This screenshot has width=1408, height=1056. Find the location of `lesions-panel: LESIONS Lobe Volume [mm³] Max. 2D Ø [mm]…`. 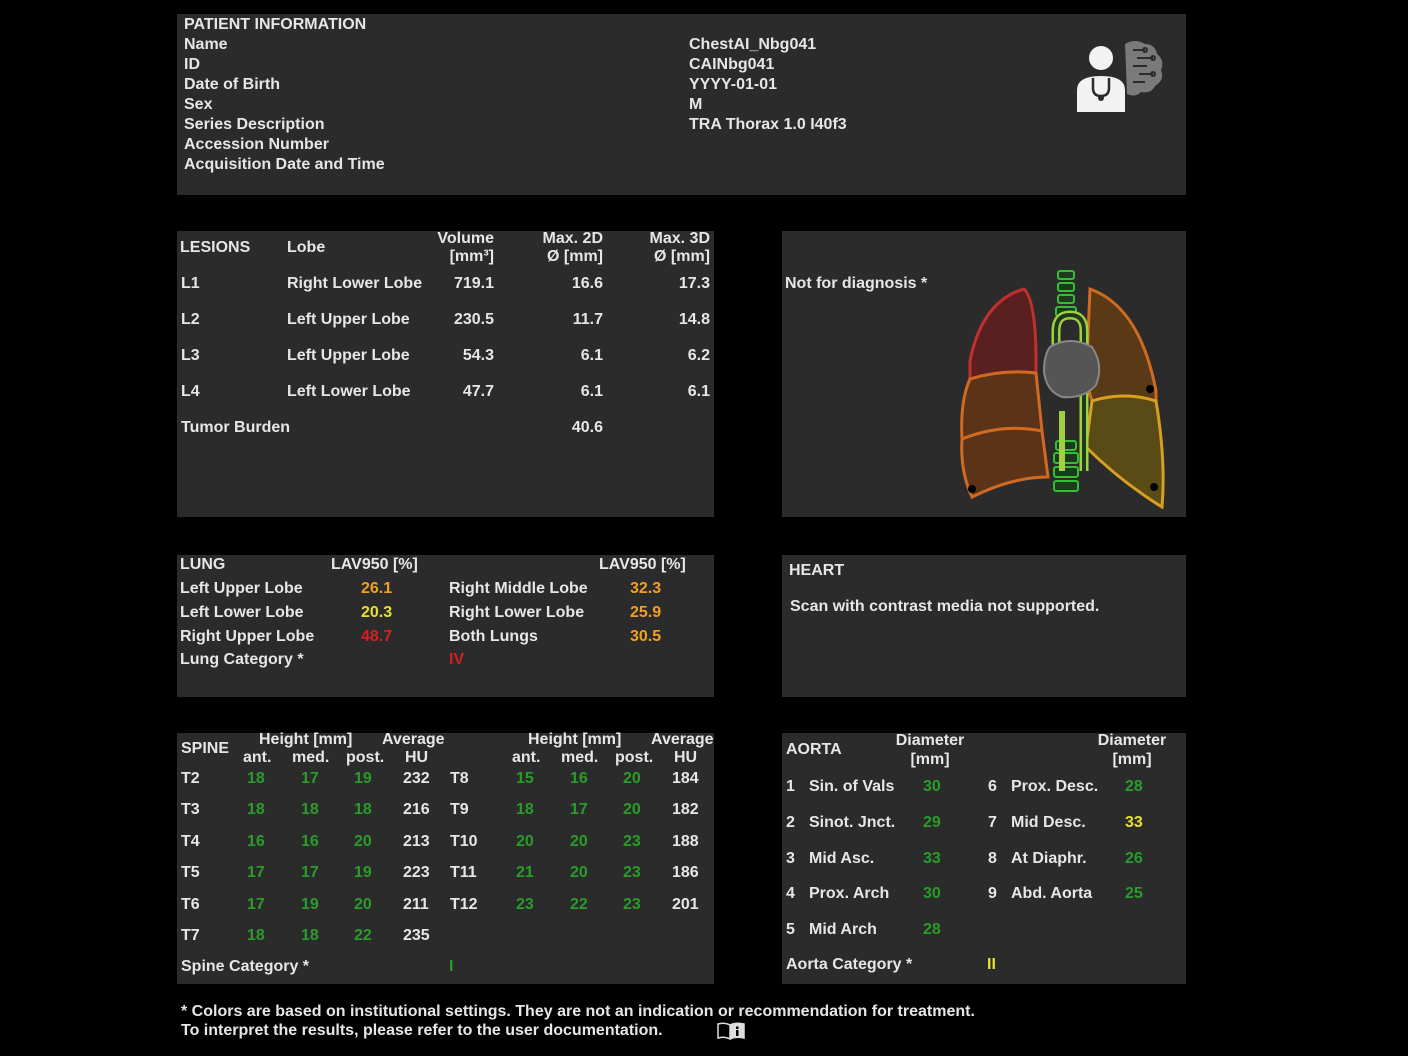

lesions-panel: LESIONS Lobe Volume [mm³] Max. 2D Ø [mm]… is located at coordinates (445, 374).